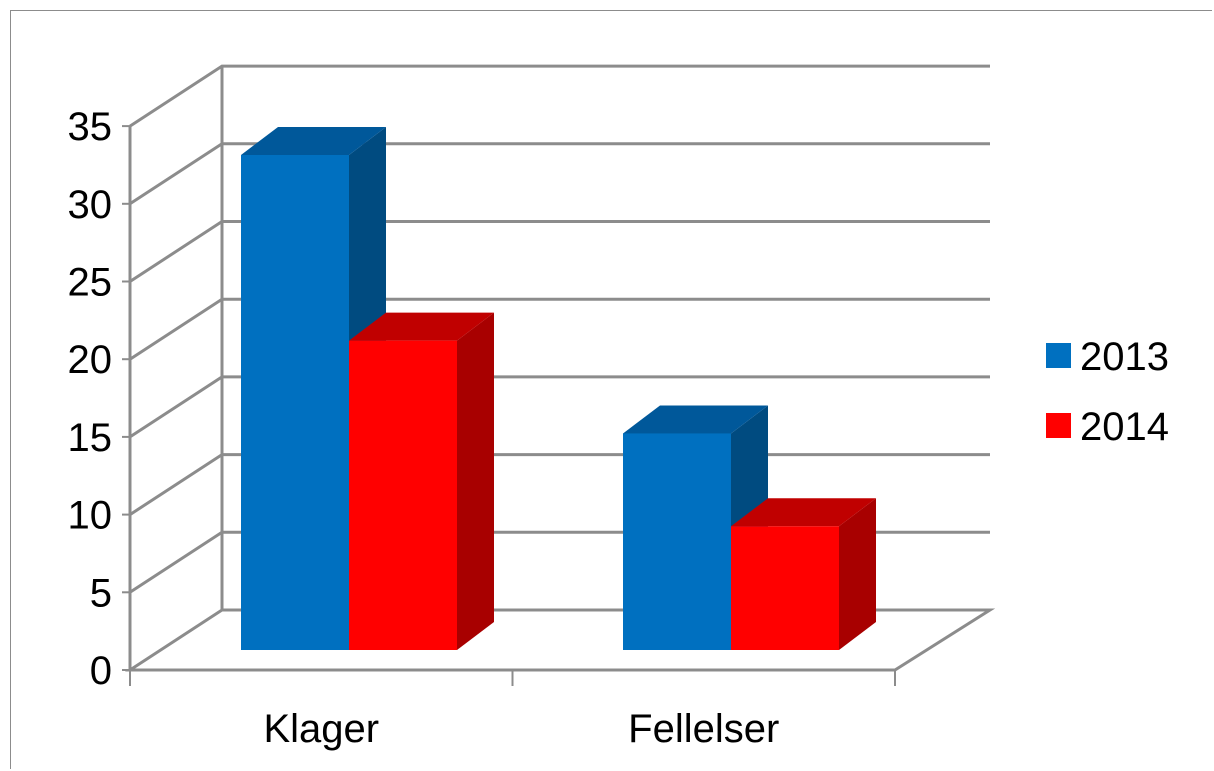 This screenshot has height=771, width=1214. I want to click on bar-top-fellelser-2013, so click(695, 419).